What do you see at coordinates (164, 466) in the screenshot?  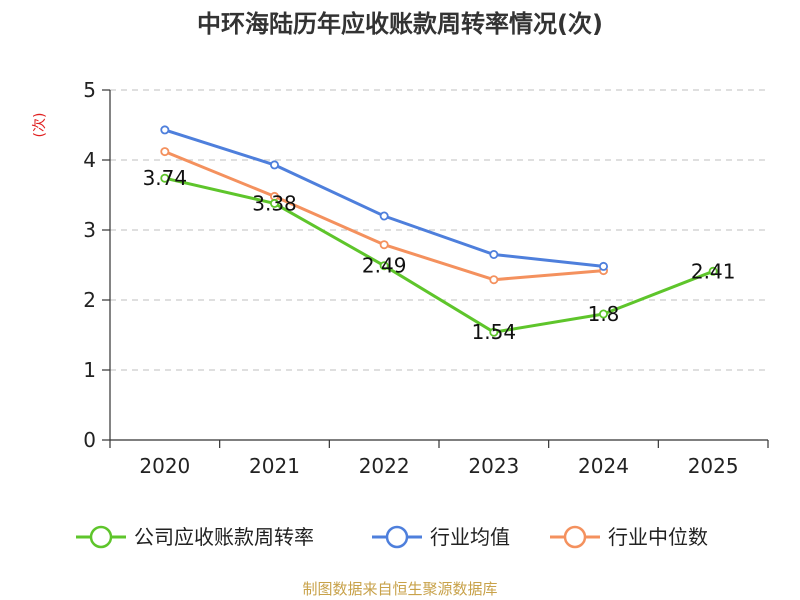 I see `x-tick-label: 2020` at bounding box center [164, 466].